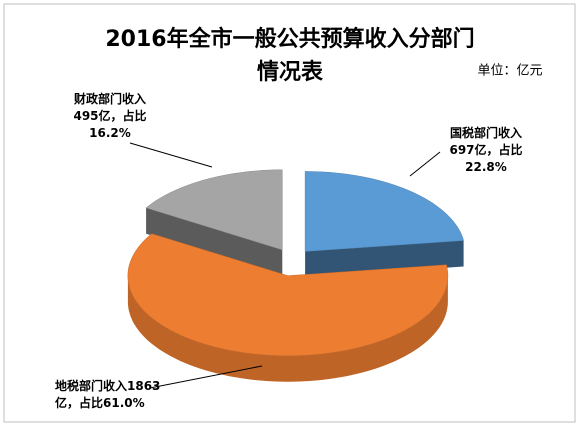  I want to click on data-label: 国税部门收入 697亿，占比 22.8%, so click(485, 149).